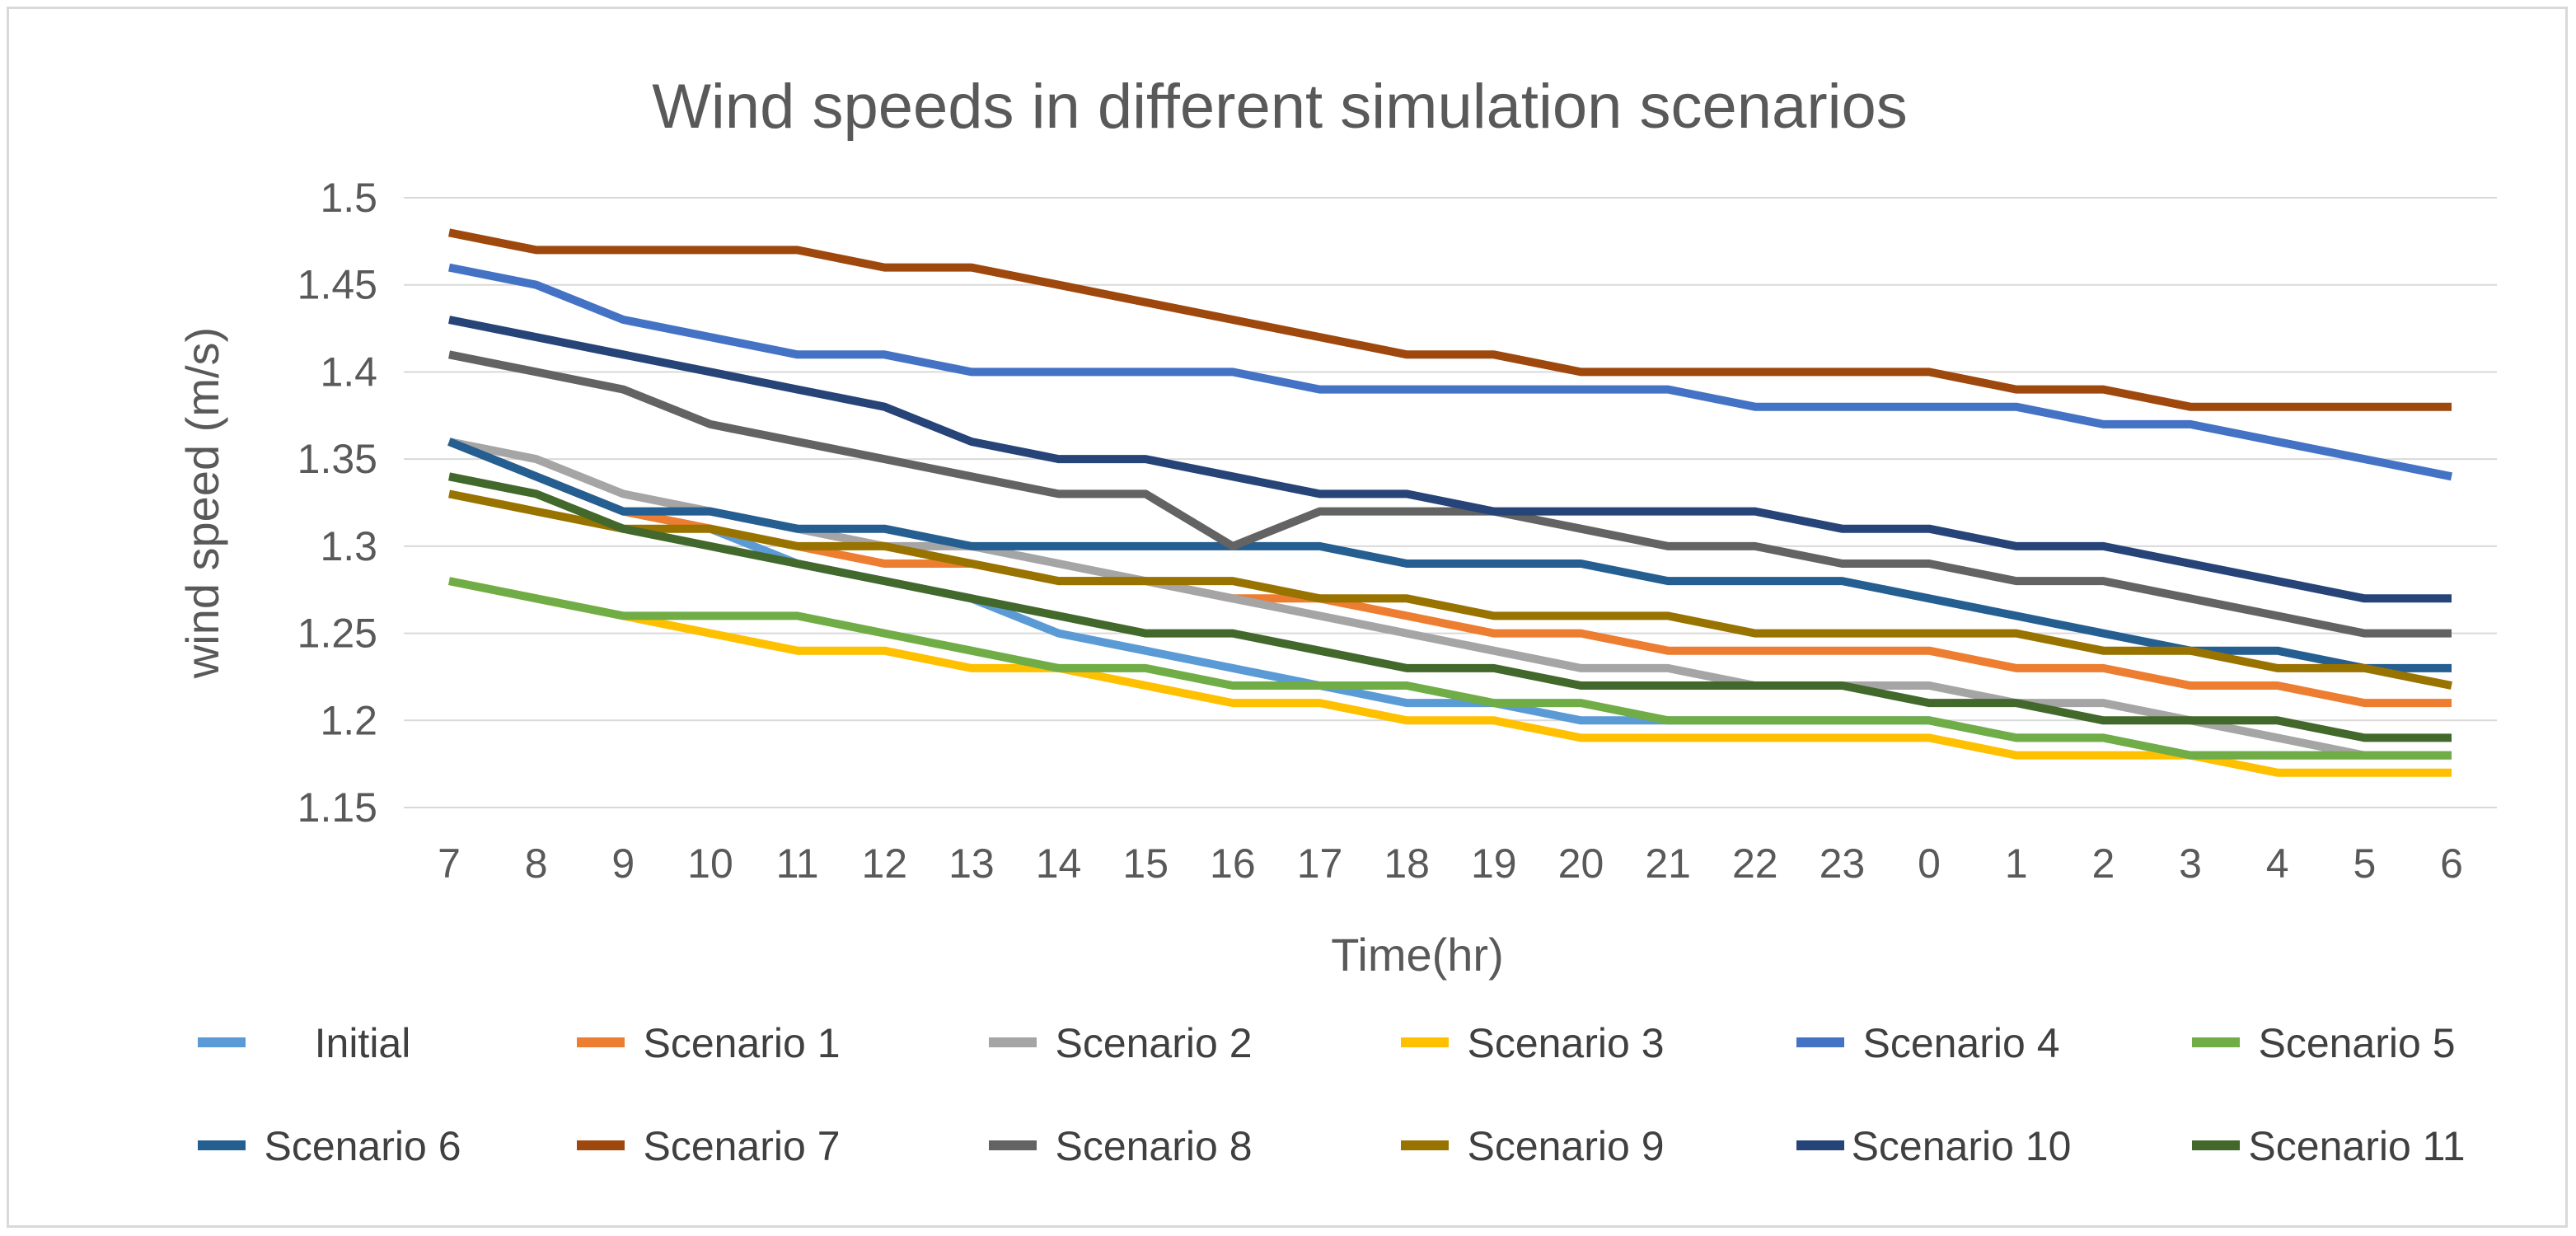 This screenshot has width=2576, height=1236. Describe the element at coordinates (971, 863) in the screenshot. I see `x-tick-label: 13` at that location.